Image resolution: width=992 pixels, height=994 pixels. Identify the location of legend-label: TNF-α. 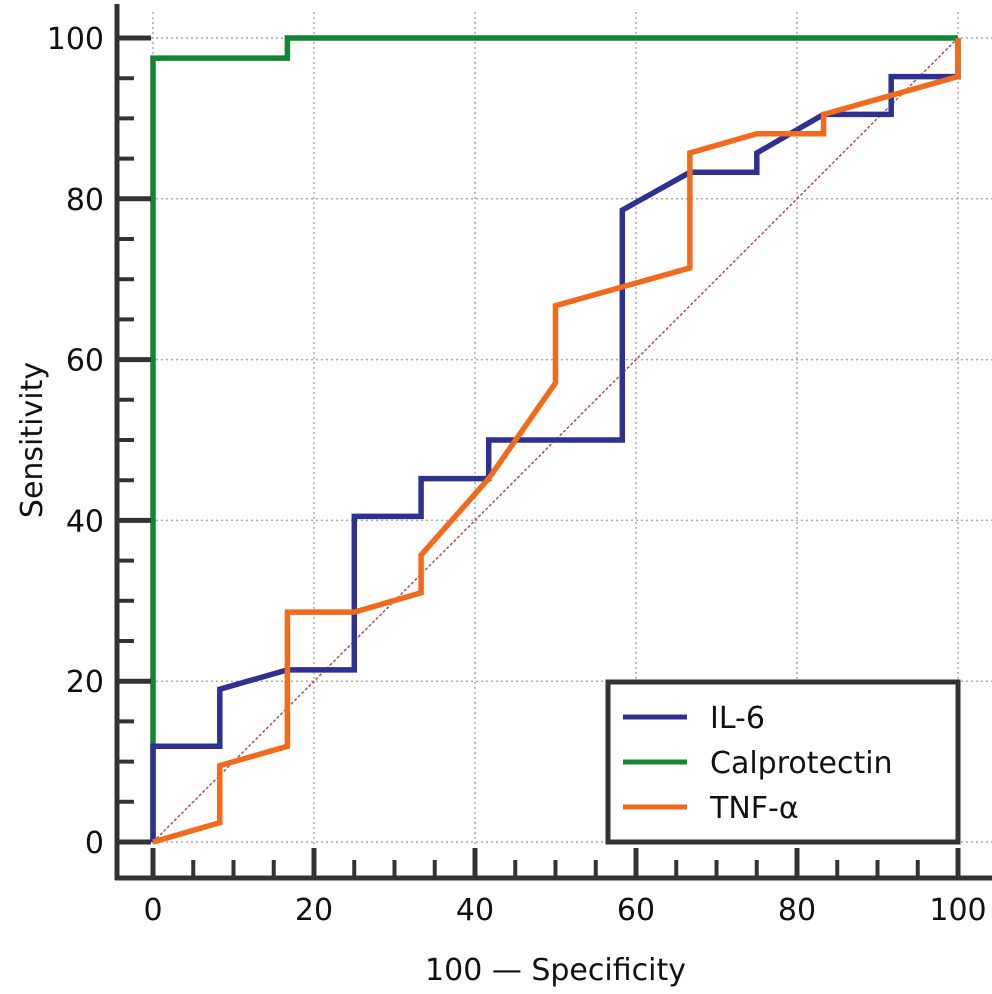
(754, 808).